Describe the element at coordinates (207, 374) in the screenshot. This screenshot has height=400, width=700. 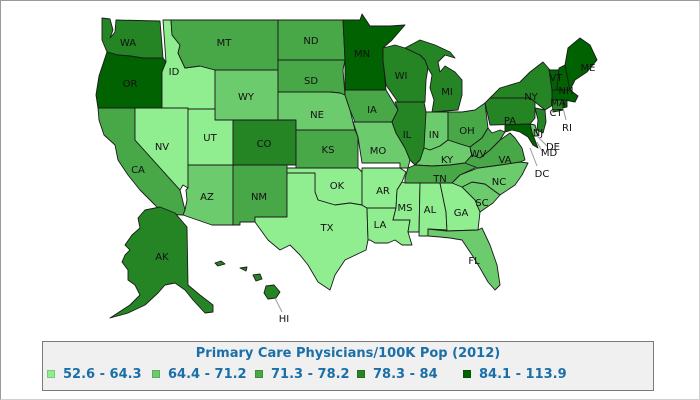
I see `legend-label: 64.4 - 71.2` at that location.